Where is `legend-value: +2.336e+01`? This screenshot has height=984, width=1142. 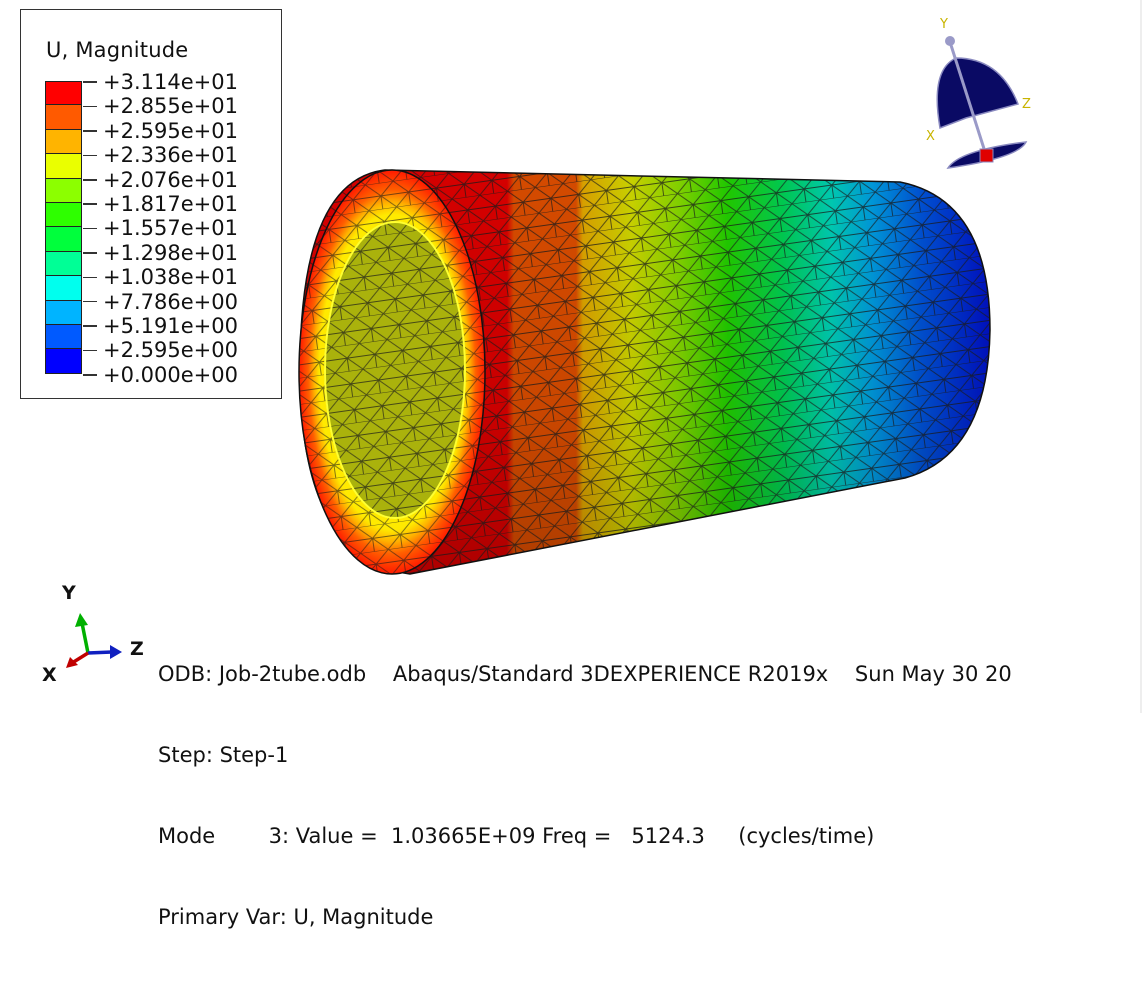
legend-value: +2.336e+01 is located at coordinates (170, 155).